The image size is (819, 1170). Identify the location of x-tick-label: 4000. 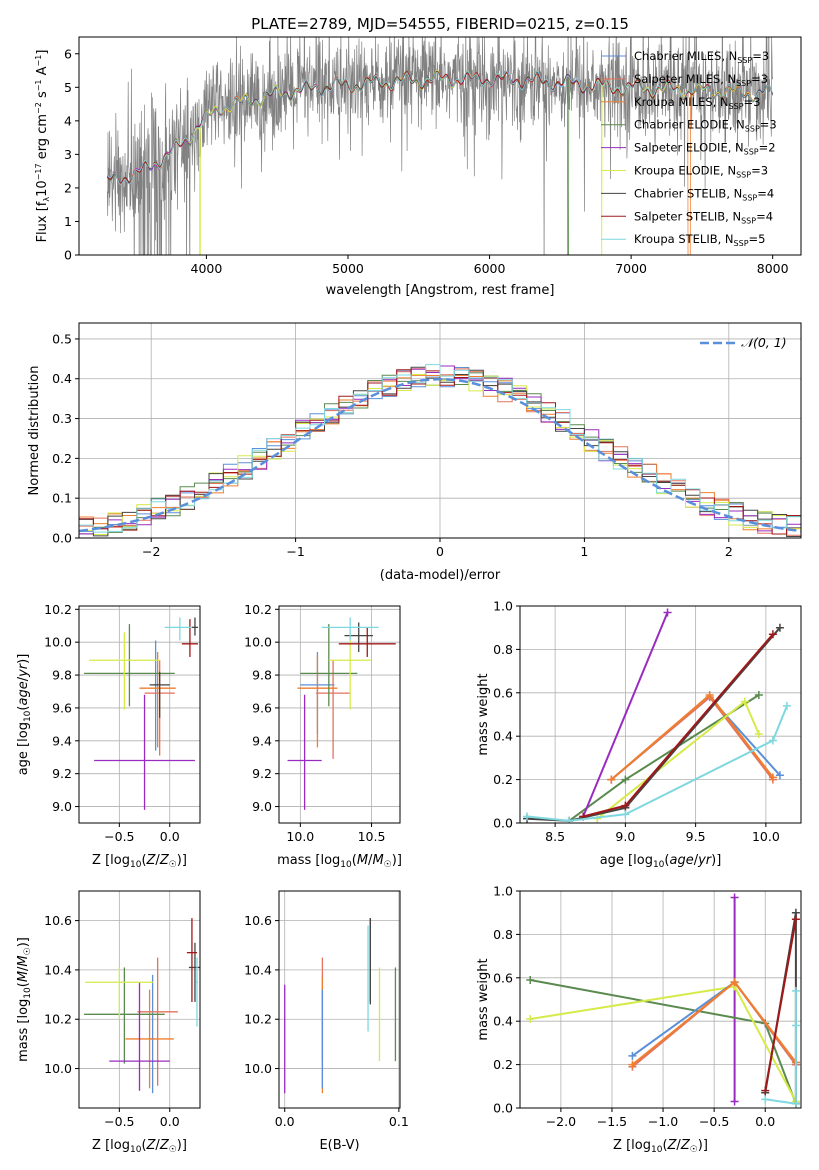
(207, 268).